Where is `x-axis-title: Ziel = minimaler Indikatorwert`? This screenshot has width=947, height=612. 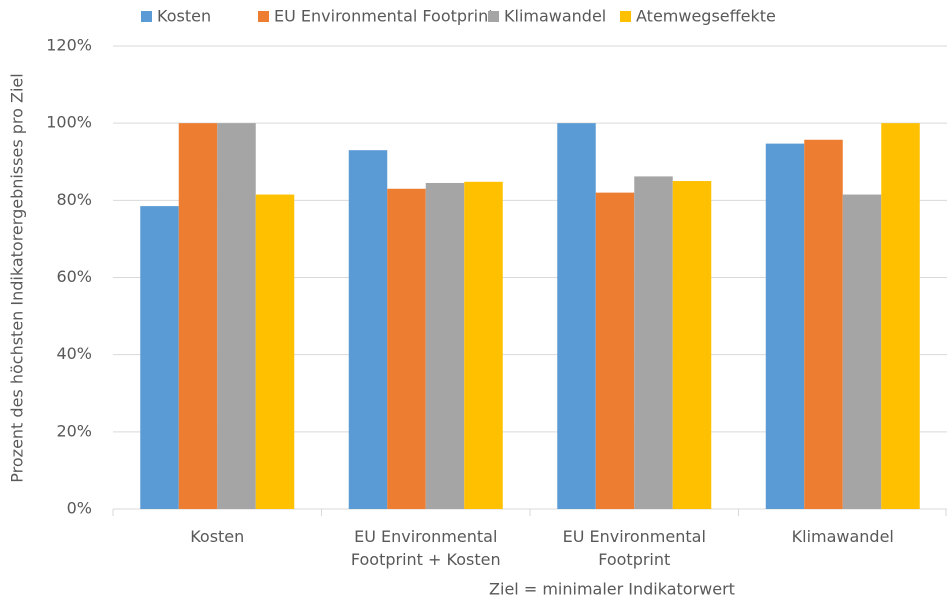 x-axis-title: Ziel = minimaler Indikatorwert is located at coordinates (612, 589).